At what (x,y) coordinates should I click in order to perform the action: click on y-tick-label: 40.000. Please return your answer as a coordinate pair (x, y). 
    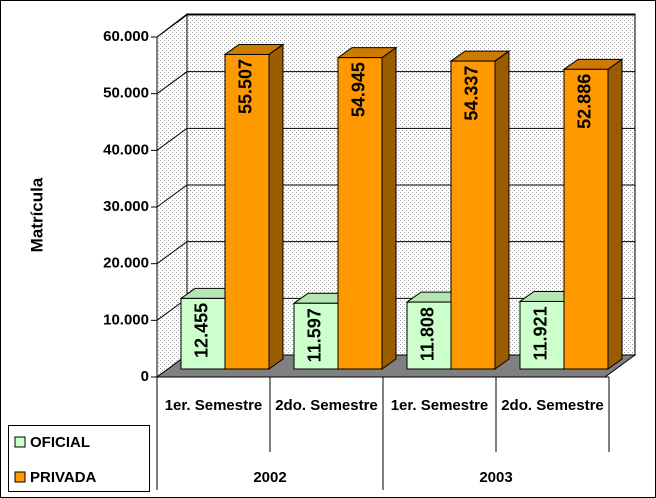
    Looking at the image, I should click on (126, 149).